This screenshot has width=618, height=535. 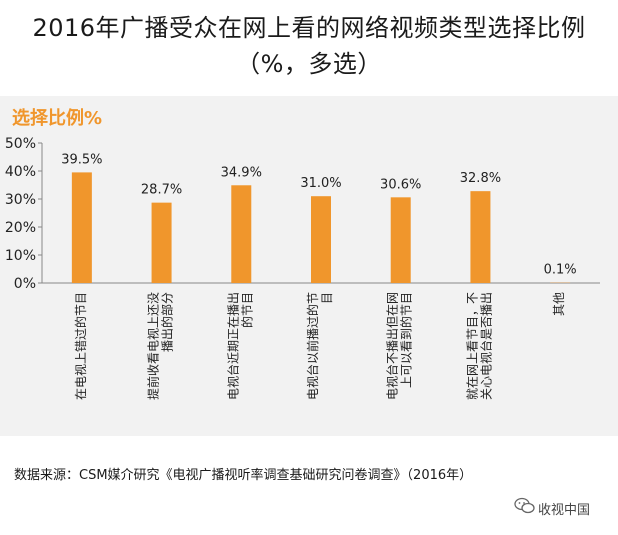 What do you see at coordinates (57, 118) in the screenshot?
I see `panel-label: 选择比例%` at bounding box center [57, 118].